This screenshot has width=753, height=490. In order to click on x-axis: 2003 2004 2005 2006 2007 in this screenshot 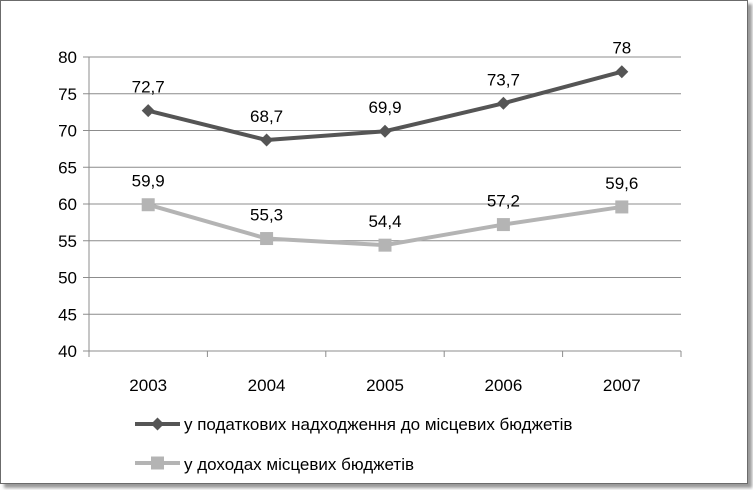, I will do `click(385, 372)`.